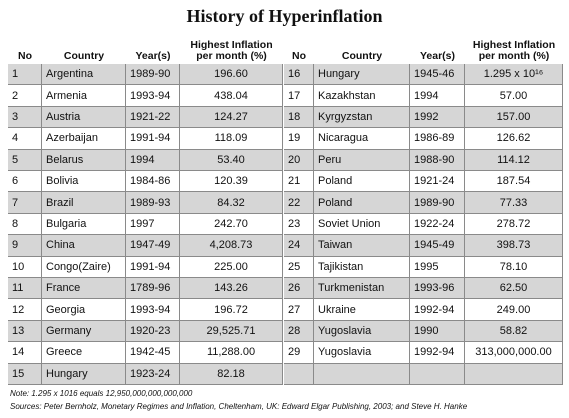 This screenshot has width=569, height=418. What do you see at coordinates (25, 310) in the screenshot?
I see `no-cell: 12` at bounding box center [25, 310].